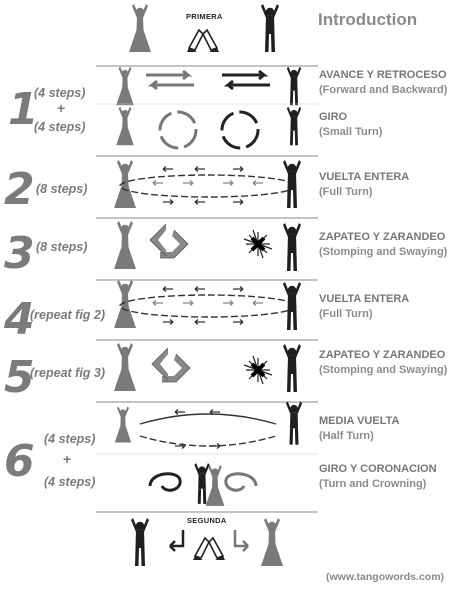 The width and height of the screenshot is (452, 589). What do you see at coordinates (19, 189) in the screenshot?
I see `figure-number: 2` at bounding box center [19, 189].